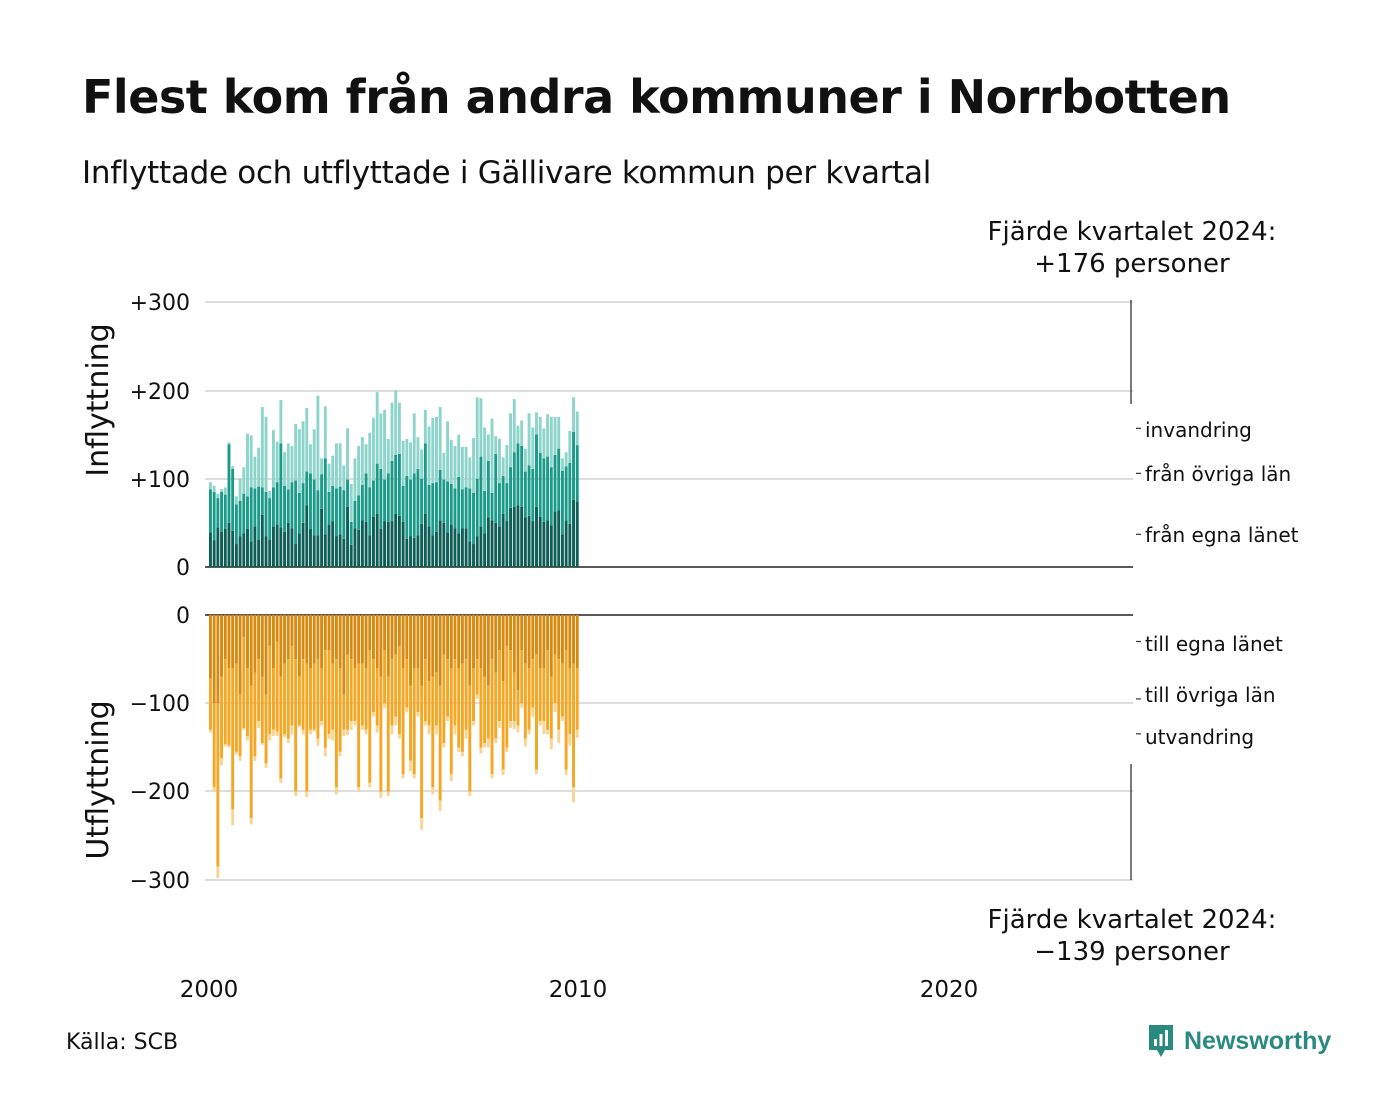  I want to click on y-tick-label: +300, so click(160, 303).